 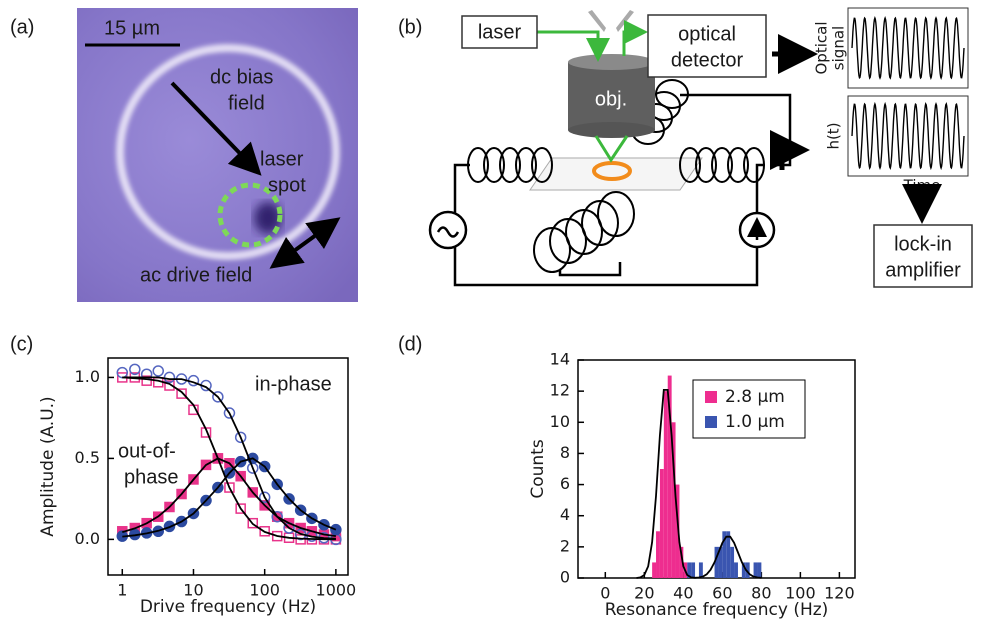 What do you see at coordinates (722, 593) in the screenshot?
I see `x-tick-label: 60` at bounding box center [722, 593].